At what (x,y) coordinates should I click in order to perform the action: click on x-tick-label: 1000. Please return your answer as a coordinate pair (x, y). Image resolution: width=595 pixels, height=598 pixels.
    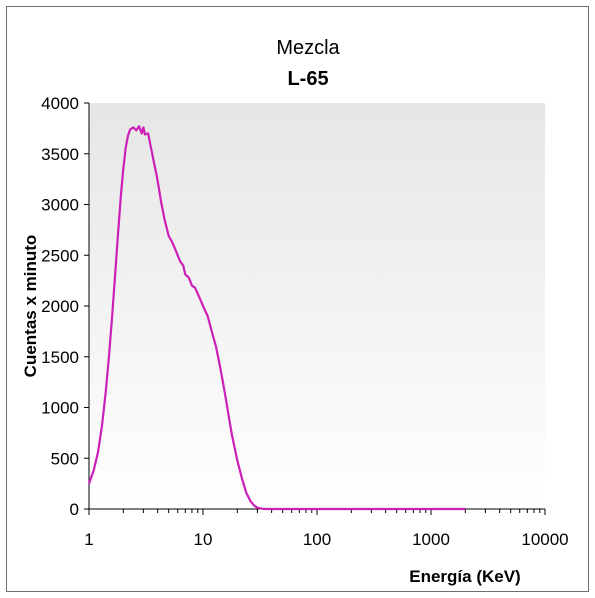
    Looking at the image, I should click on (431, 539).